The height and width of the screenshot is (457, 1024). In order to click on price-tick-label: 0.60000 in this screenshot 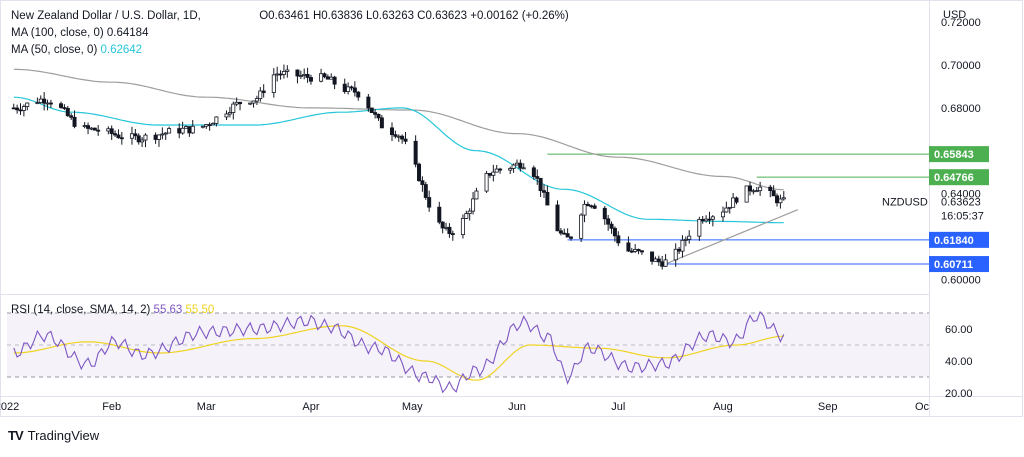, I will do `click(961, 280)`.